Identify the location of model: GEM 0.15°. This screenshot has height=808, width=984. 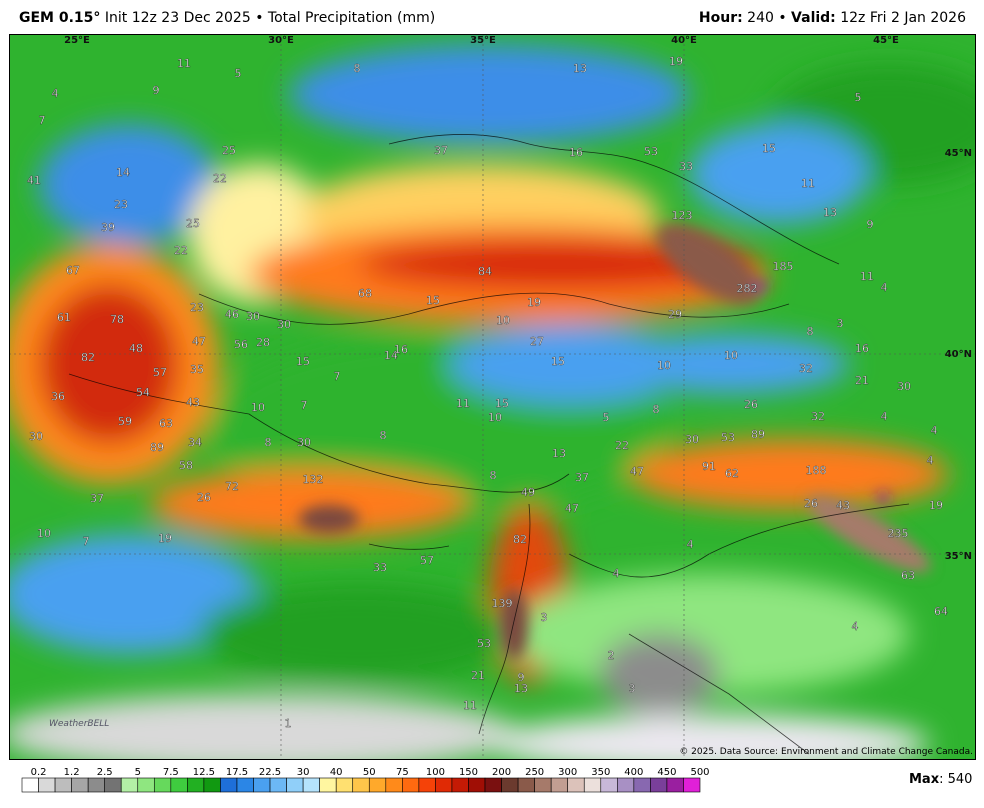
(60, 18).